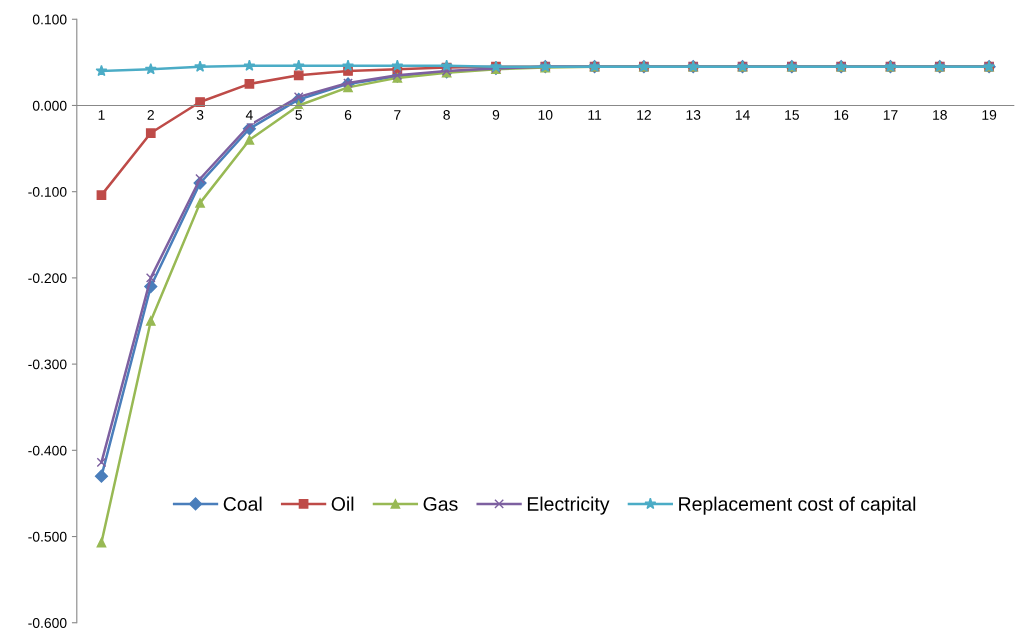  I want to click on y-tick-label: -0.100, so click(47, 192).